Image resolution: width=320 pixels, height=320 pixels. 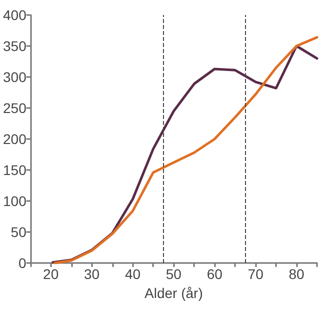 I want to click on x-tick-label: 20, so click(x=51, y=274).